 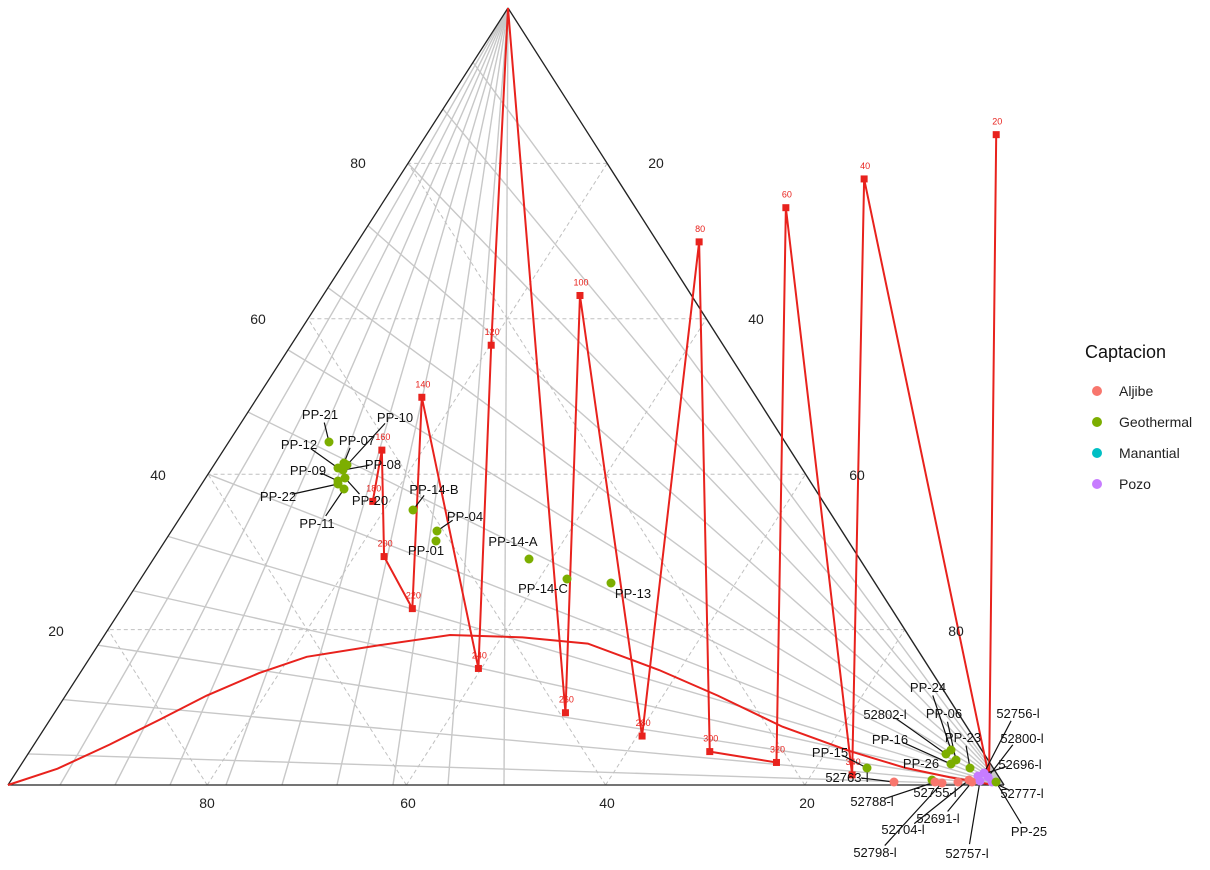 I want to click on temperature-label: 100, so click(x=580, y=282).